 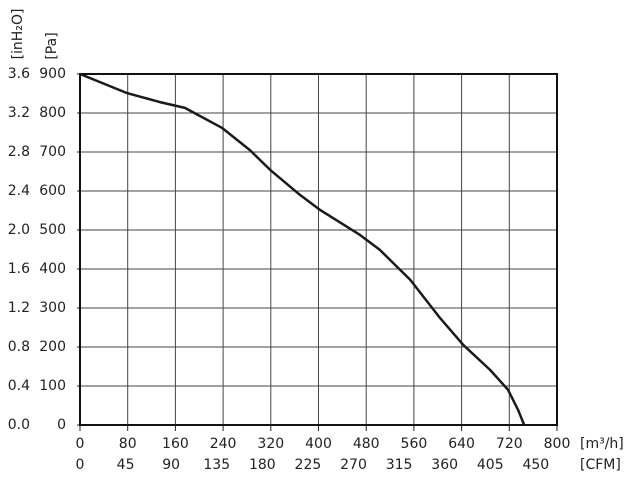 What do you see at coordinates (509, 444) in the screenshot?
I see `x-tick-label: 720` at bounding box center [509, 444].